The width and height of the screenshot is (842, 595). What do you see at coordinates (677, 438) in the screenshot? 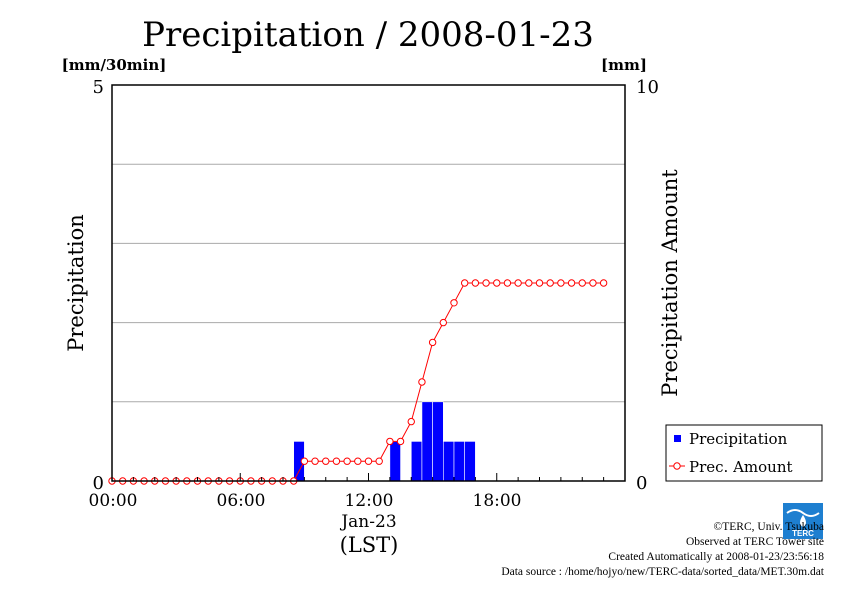
I see `legend-precipitation-swatch` at bounding box center [677, 438].